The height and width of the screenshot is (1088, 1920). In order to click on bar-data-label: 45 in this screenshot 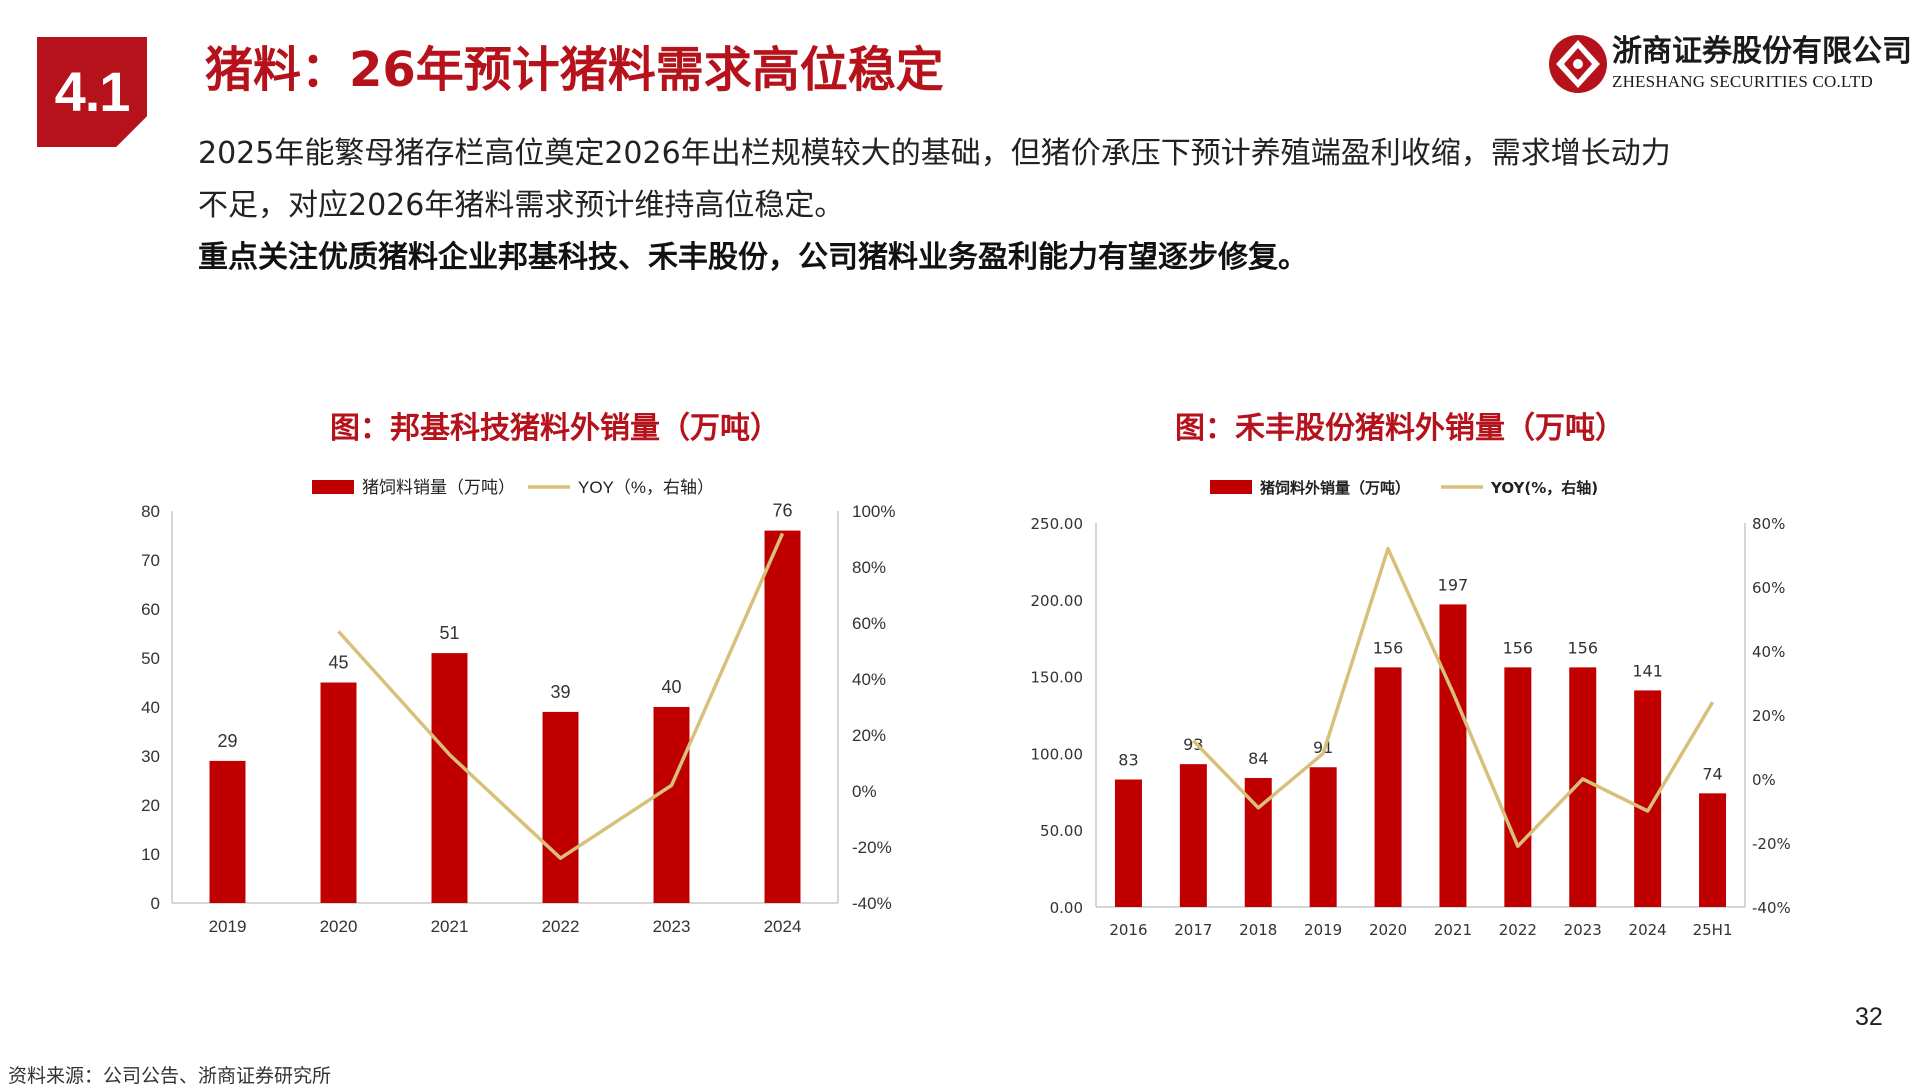, I will do `click(338, 663)`.